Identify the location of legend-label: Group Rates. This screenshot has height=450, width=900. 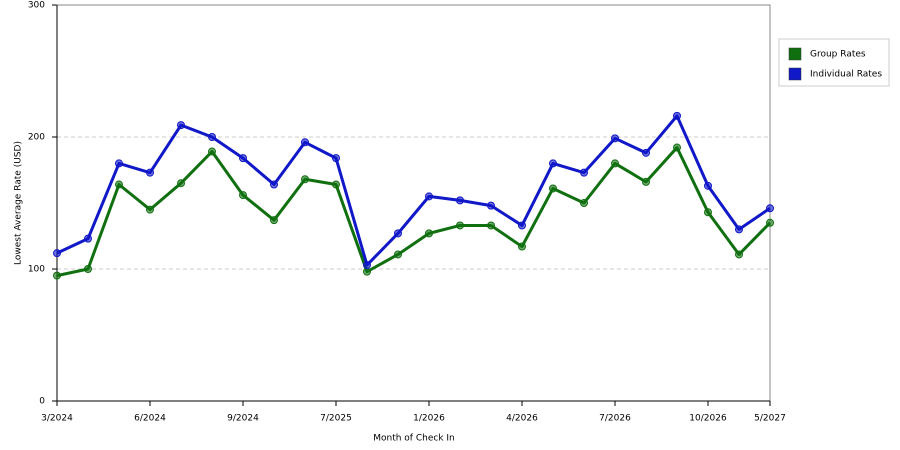
(838, 55).